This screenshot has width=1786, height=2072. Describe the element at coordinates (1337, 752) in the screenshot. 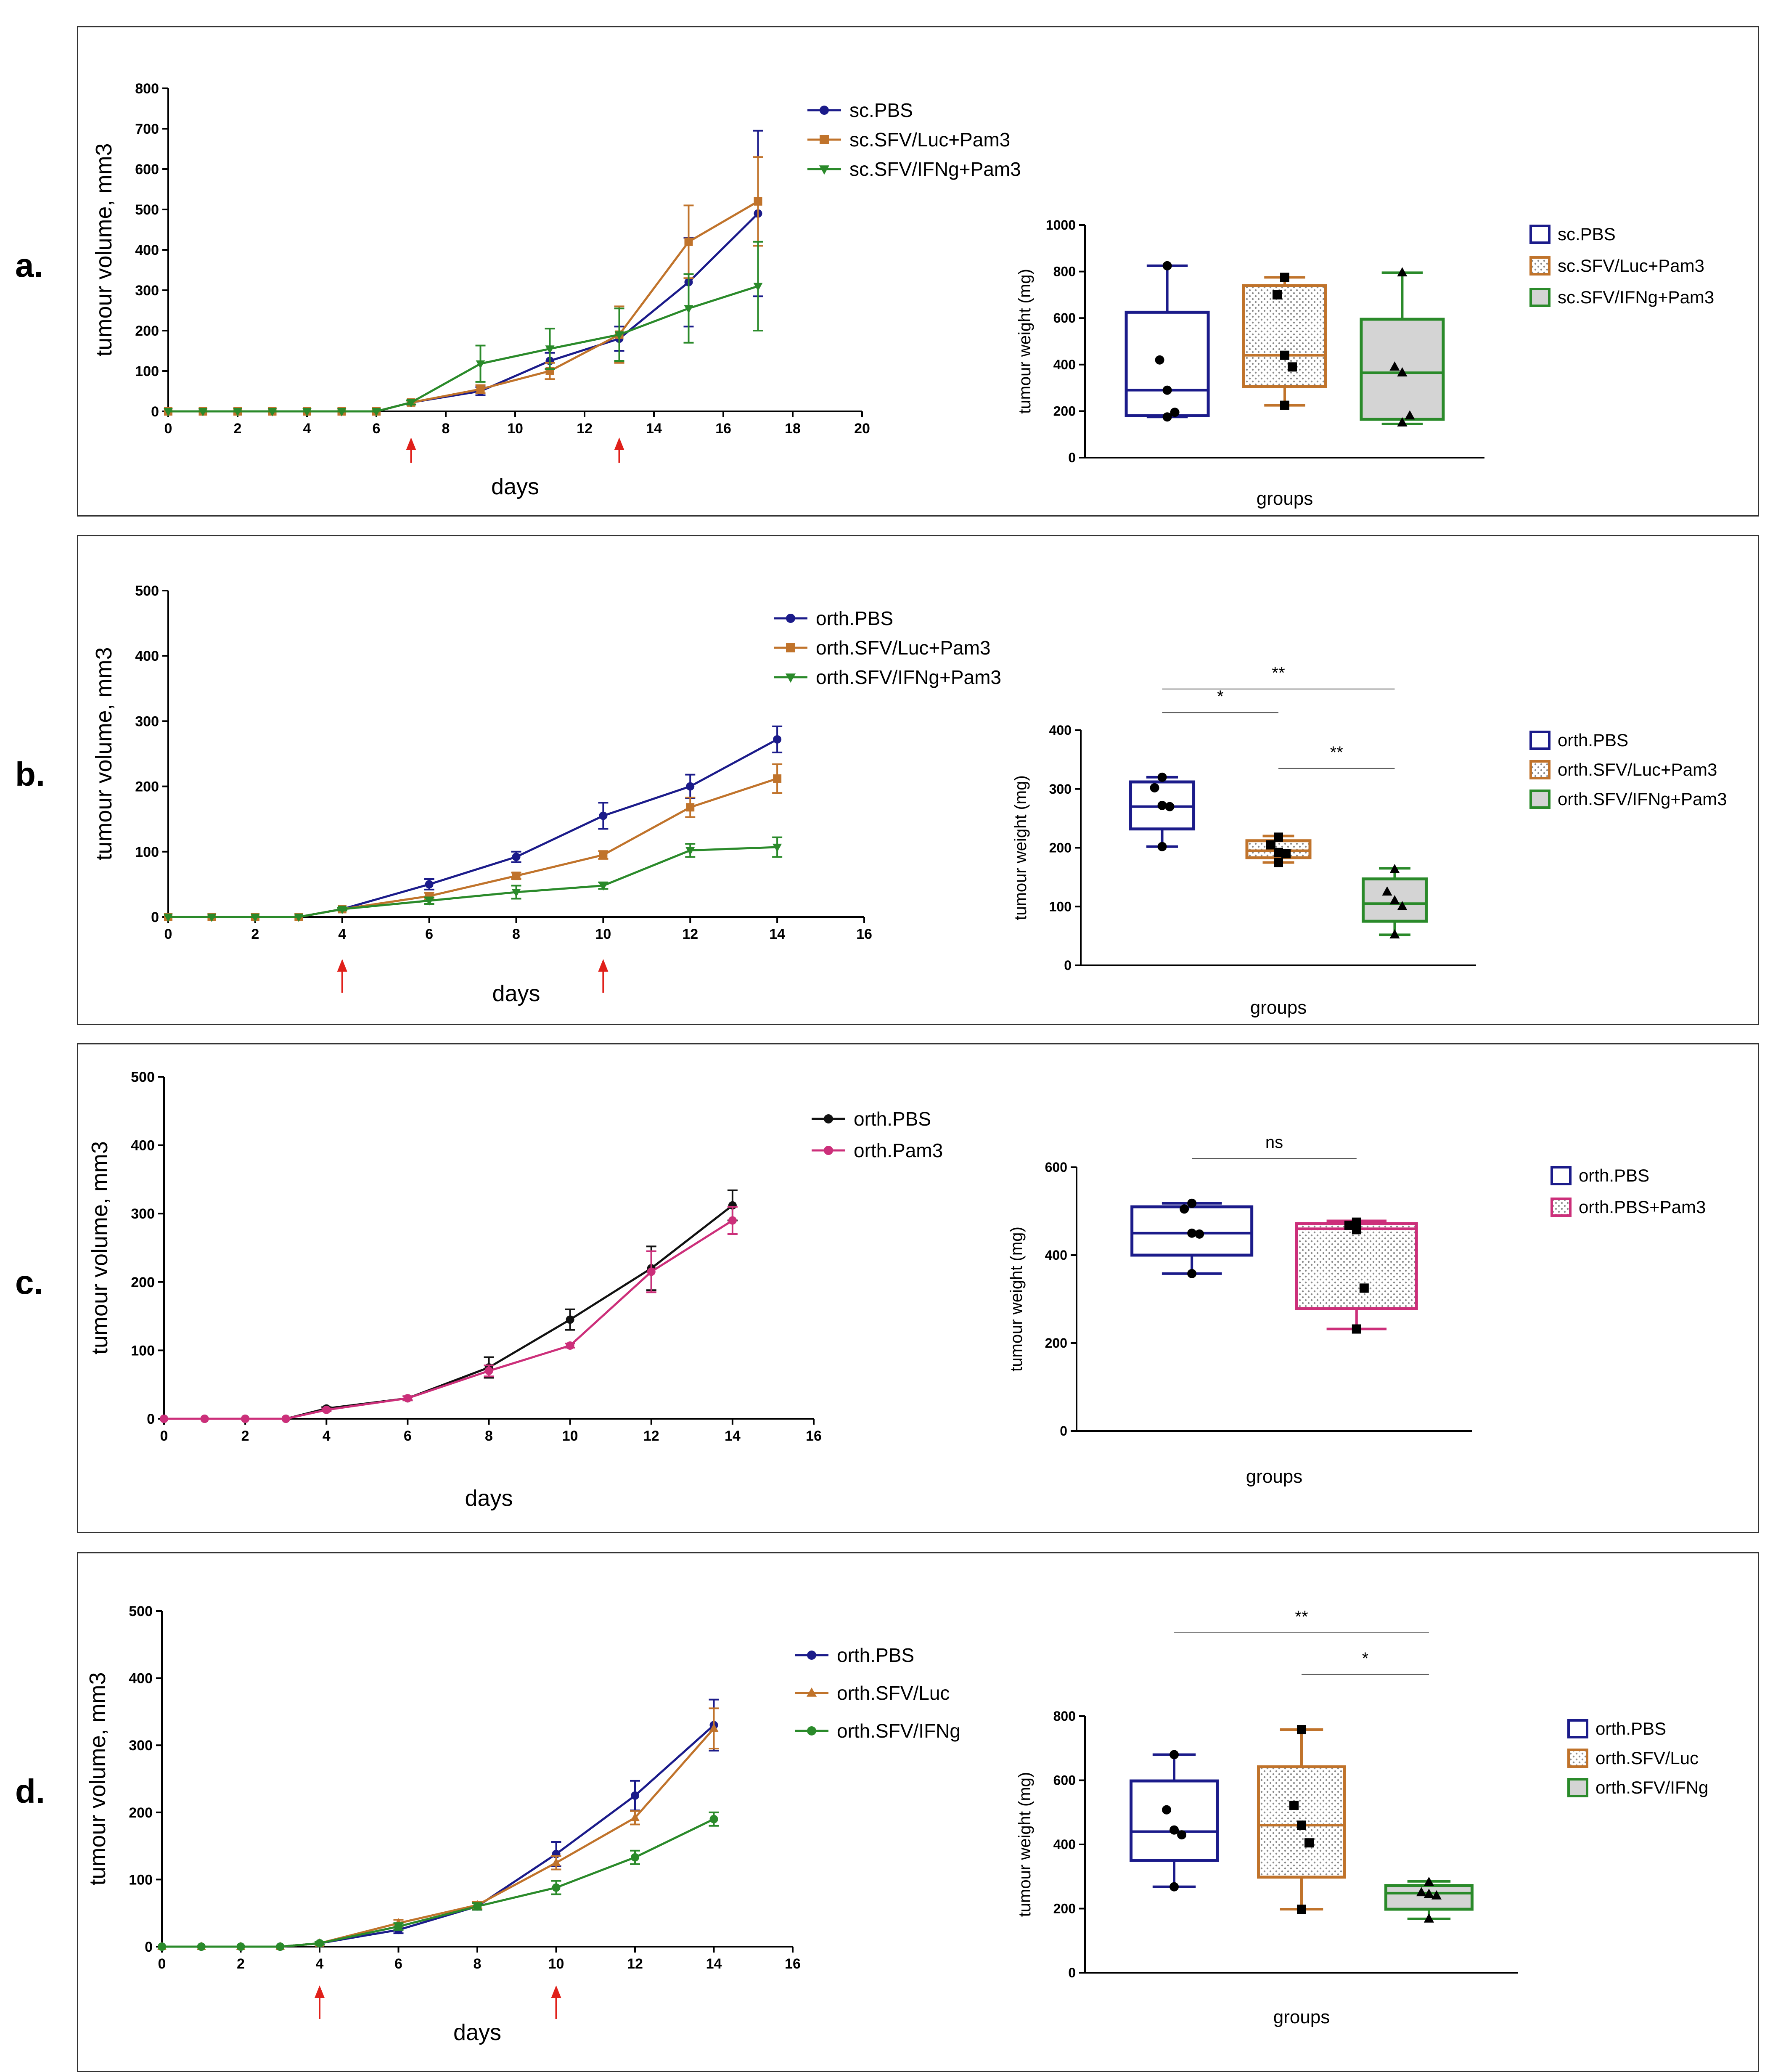

I see `significance-label: **` at that location.